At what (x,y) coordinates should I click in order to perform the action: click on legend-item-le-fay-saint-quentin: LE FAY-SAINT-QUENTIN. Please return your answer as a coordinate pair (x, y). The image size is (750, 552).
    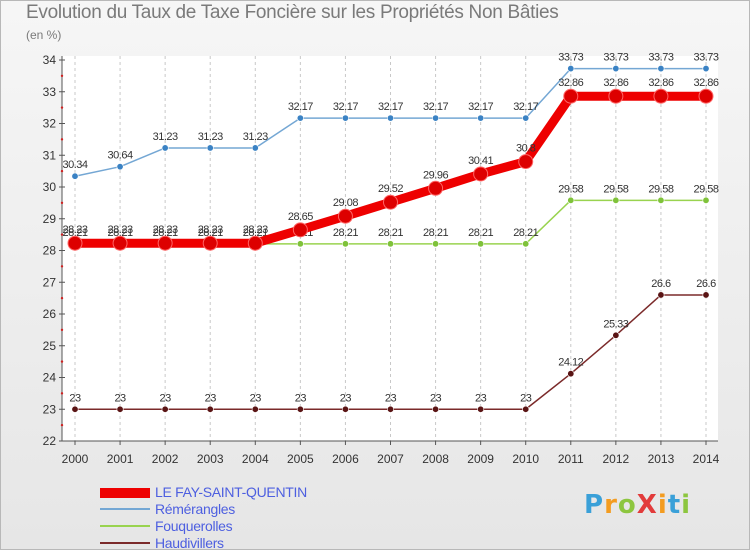
    Looking at the image, I should click on (230, 492).